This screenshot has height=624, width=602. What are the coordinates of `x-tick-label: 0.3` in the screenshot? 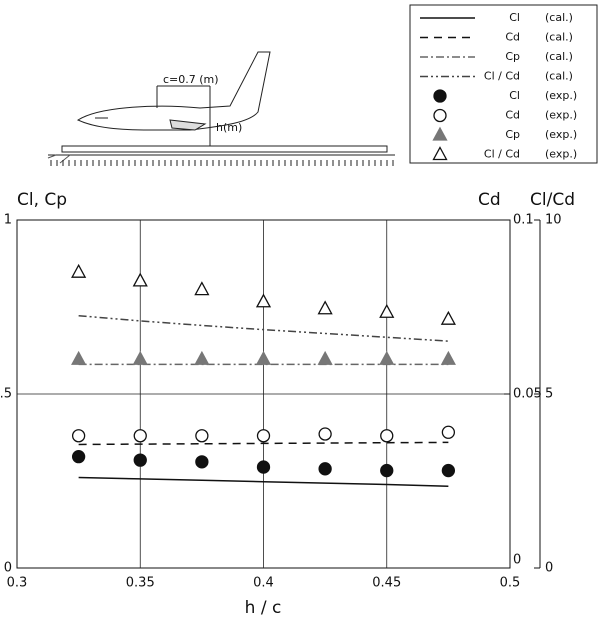 It's located at (17, 583).